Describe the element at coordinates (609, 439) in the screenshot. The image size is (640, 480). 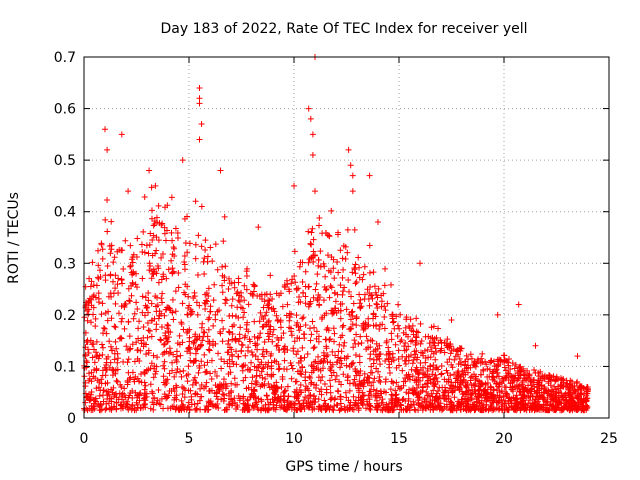
I see `x-tick-label: 25` at that location.